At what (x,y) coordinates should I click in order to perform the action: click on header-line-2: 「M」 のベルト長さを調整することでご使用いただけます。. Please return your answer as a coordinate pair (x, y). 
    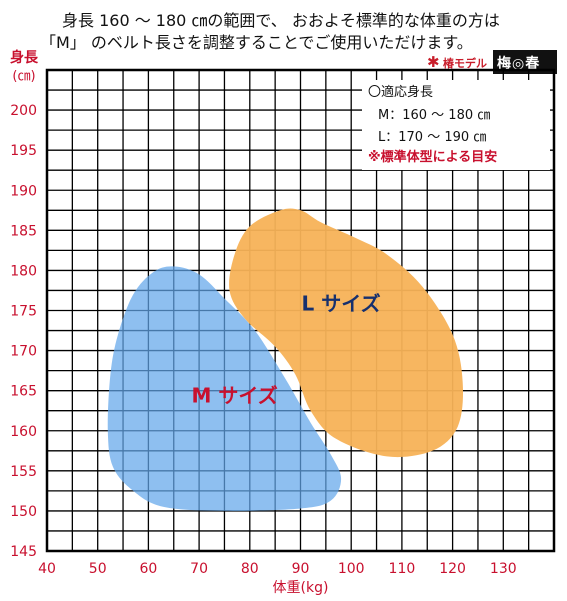
    Looking at the image, I should click on (256, 42).